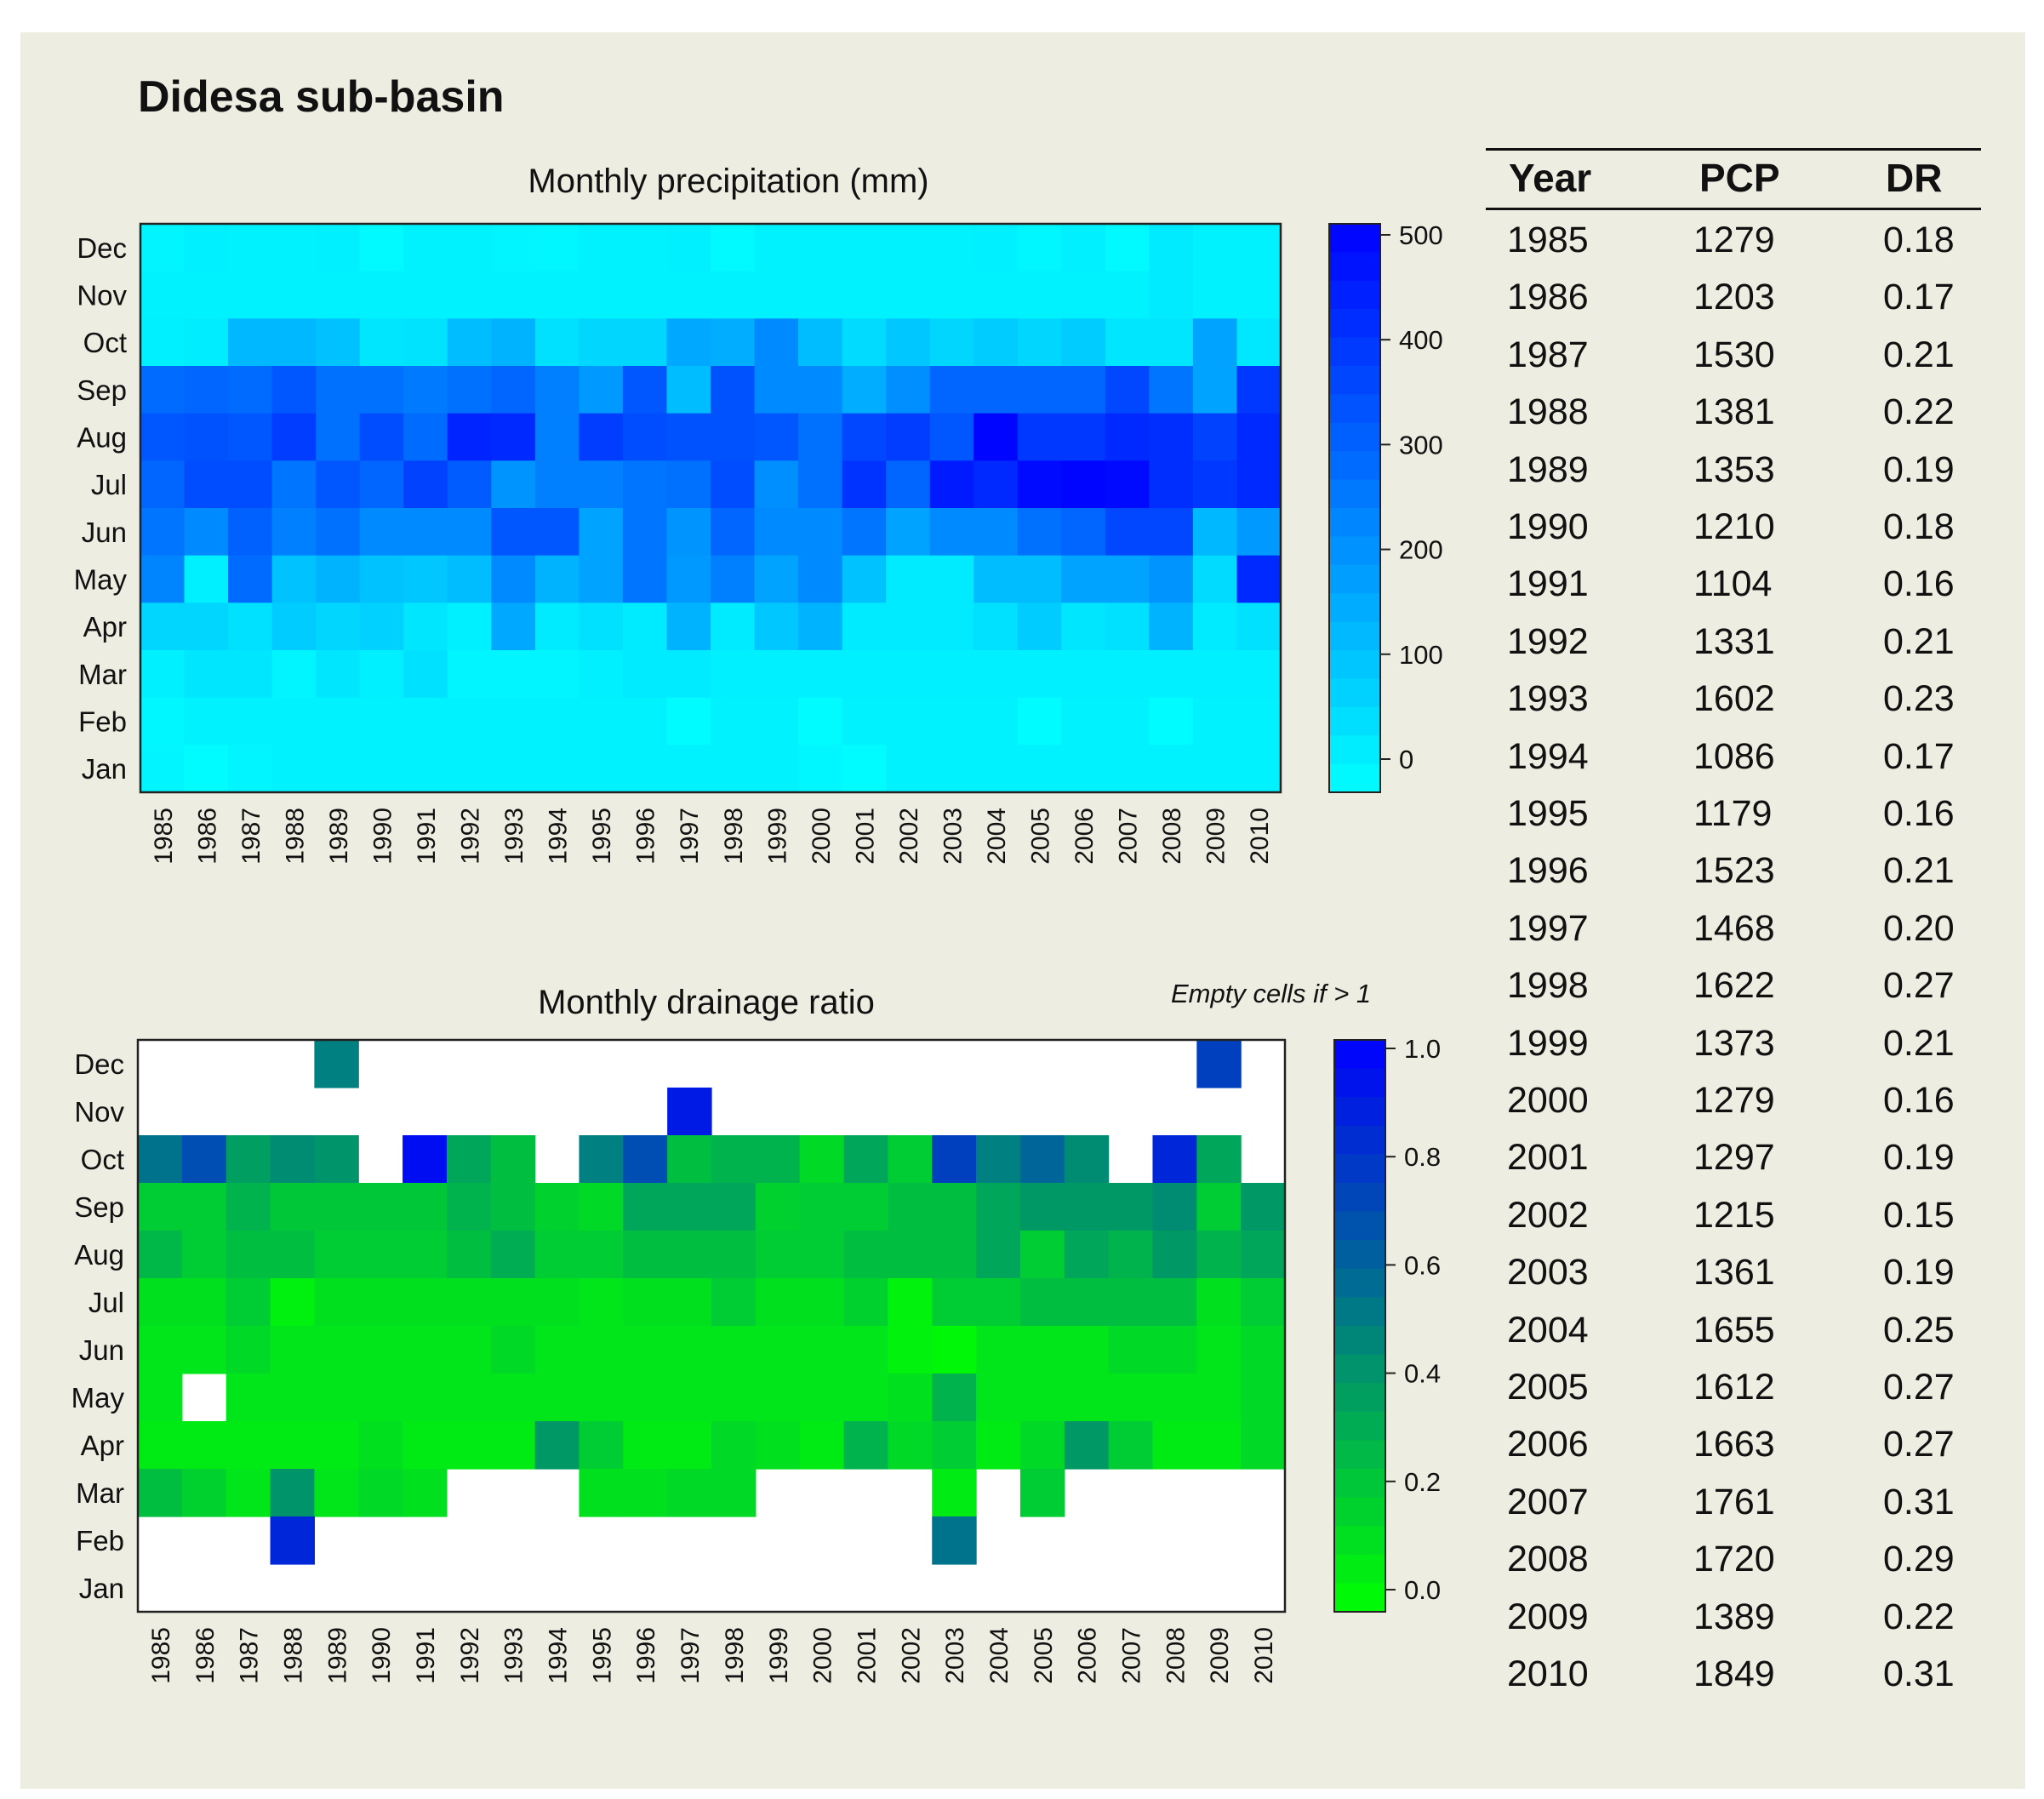 Image resolution: width=2044 pixels, height=1799 pixels. What do you see at coordinates (100, 1540) in the screenshot?
I see `y-tick-label: Feb` at bounding box center [100, 1540].